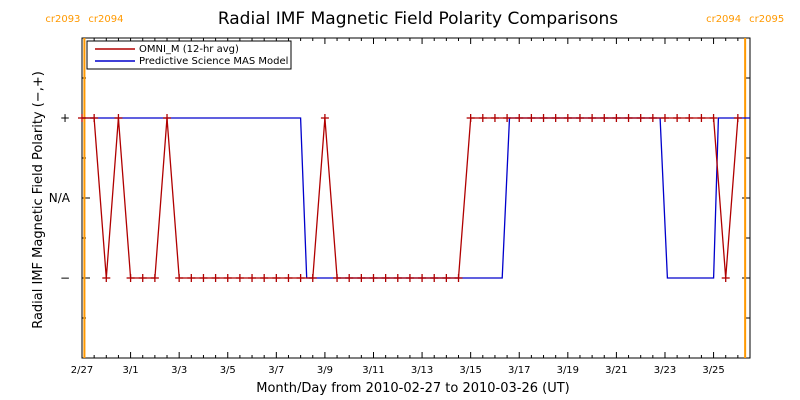  Describe the element at coordinates (422, 370) in the screenshot. I see `x-tick-label: 3/13` at that location.